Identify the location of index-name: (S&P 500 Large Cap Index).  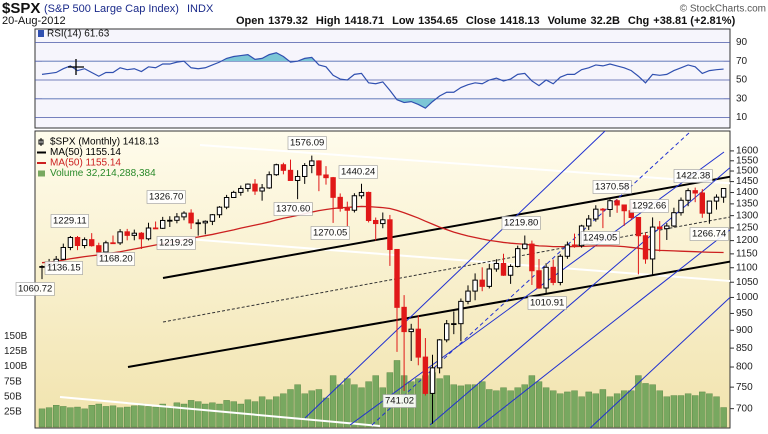
(111, 9).